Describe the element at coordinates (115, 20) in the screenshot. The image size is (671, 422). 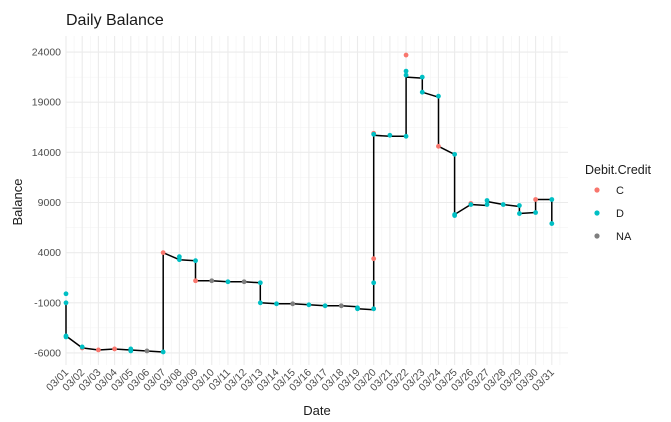
I see `chart-title: Daily Balance` at that location.